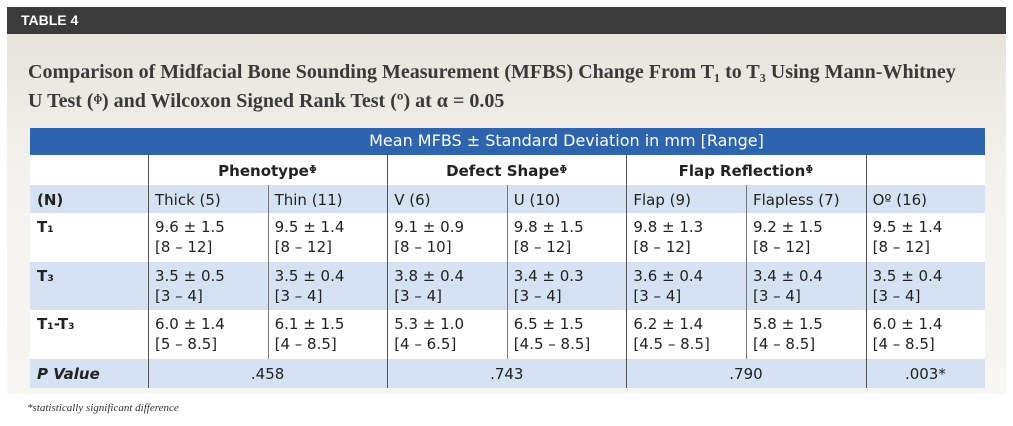 This screenshot has width=1013, height=426. Describe the element at coordinates (788, 276) in the screenshot. I see `mean-sd: 3.4 ± 0.4` at that location.